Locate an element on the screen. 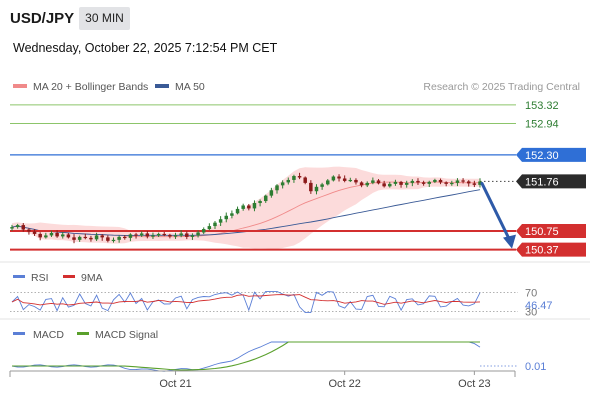  level-label-153-32: 153.32 is located at coordinates (542, 106).